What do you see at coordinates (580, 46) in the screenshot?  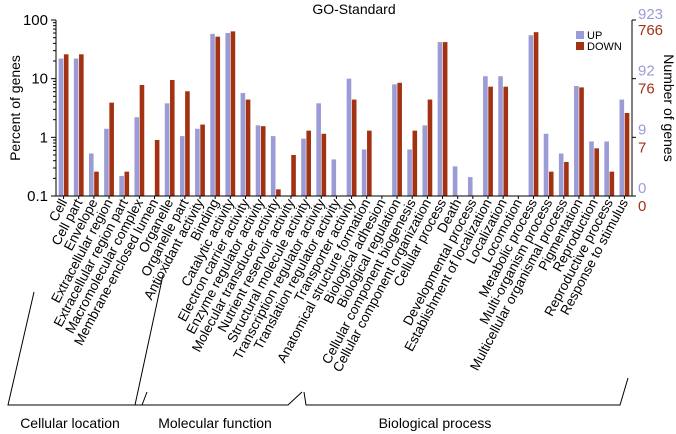 I see `legend-swatch-down` at bounding box center [580, 46].